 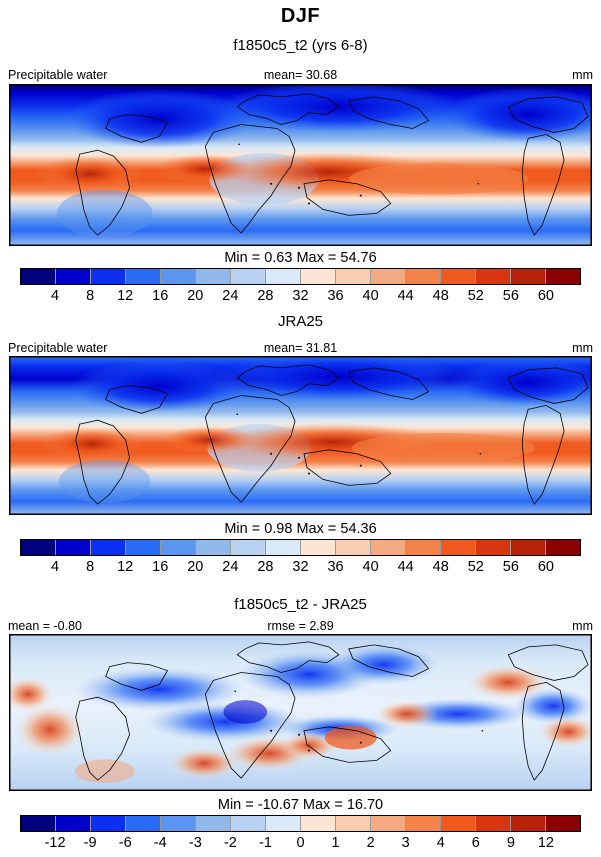 What do you see at coordinates (195, 843) in the screenshot?
I see `colorbar-tick-label: -3` at bounding box center [195, 843].